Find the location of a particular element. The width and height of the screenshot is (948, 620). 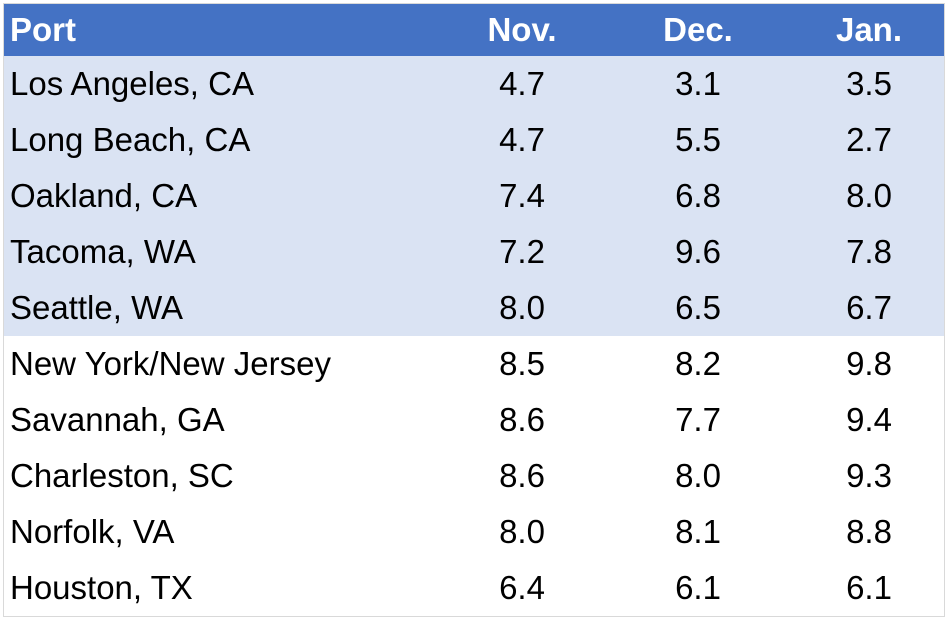

jan-value-cell: 9.8 is located at coordinates (869, 363).